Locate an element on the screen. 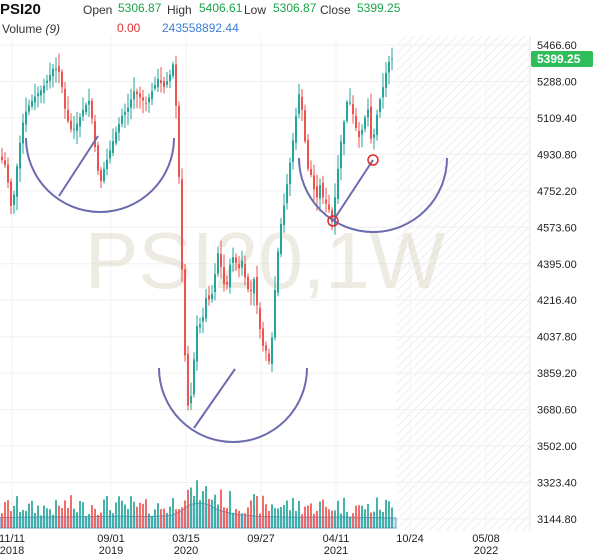  close-value: 5399.25 is located at coordinates (379, 8).